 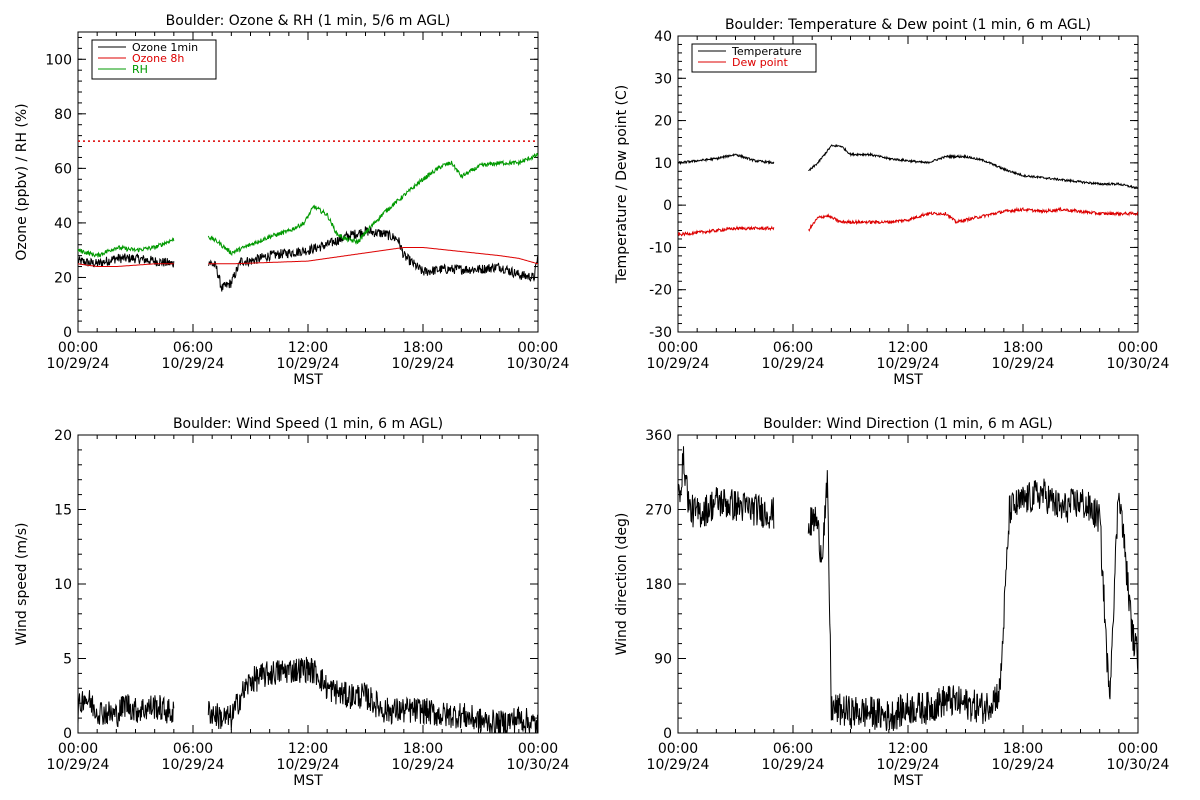 I want to click on y-tick-label: 60, so click(x=63, y=169).